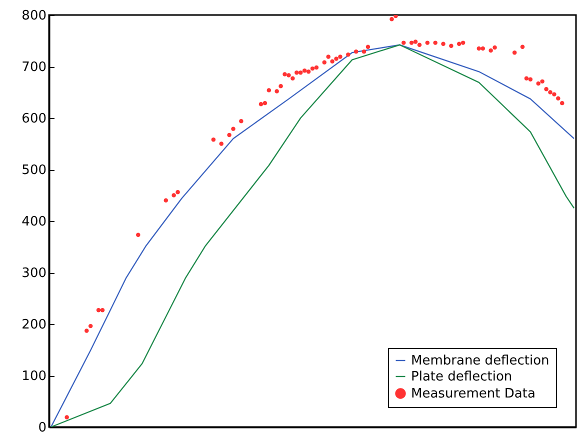  What do you see at coordinates (461, 377) in the screenshot?
I see `legend-label: Plate deflection` at bounding box center [461, 377].